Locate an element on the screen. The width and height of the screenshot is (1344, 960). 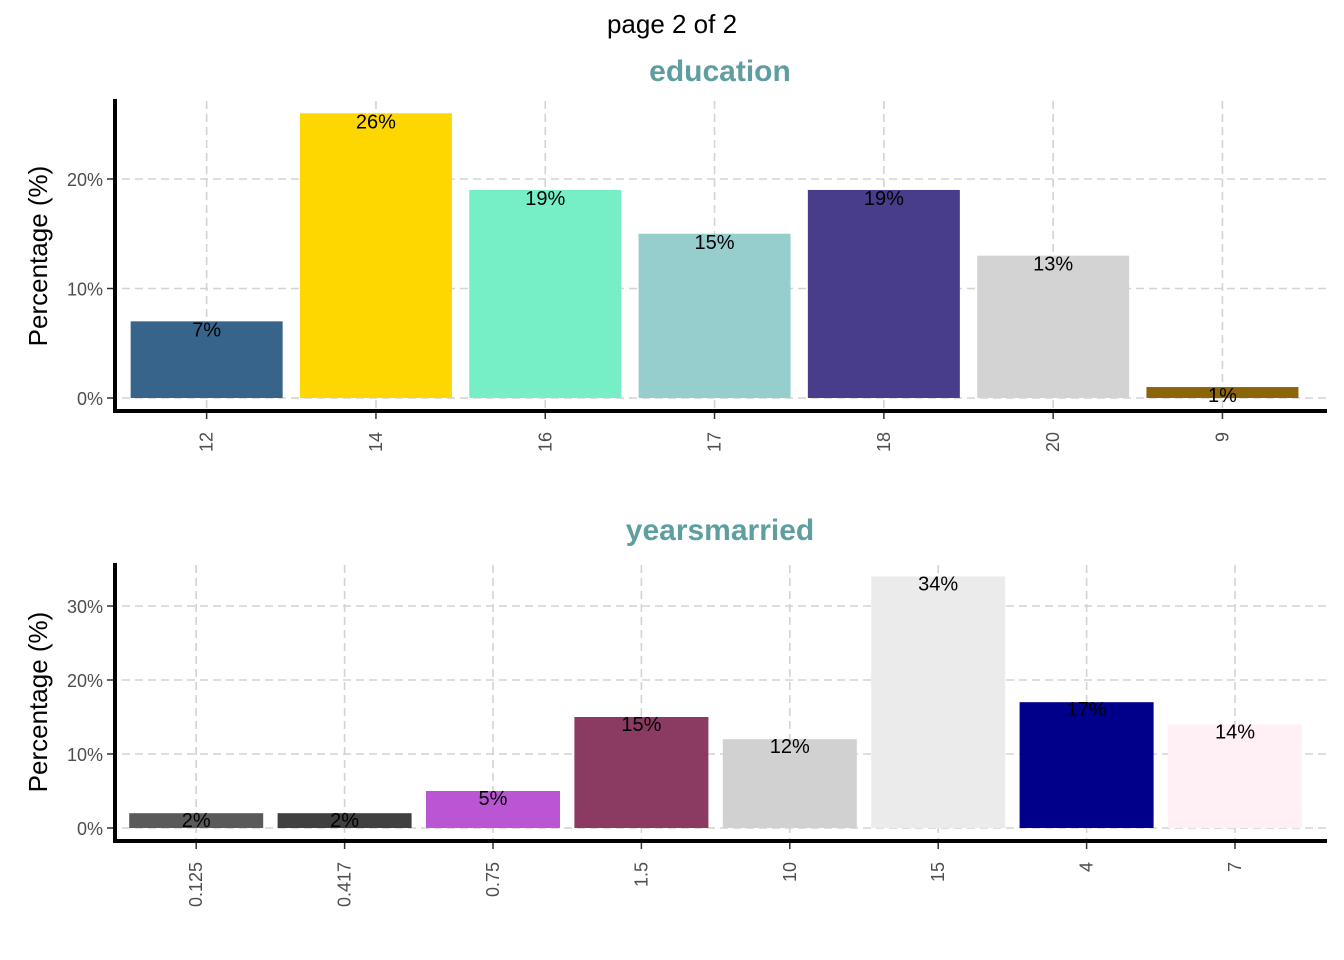
x-tick-label: 14 is located at coordinates (376, 442).